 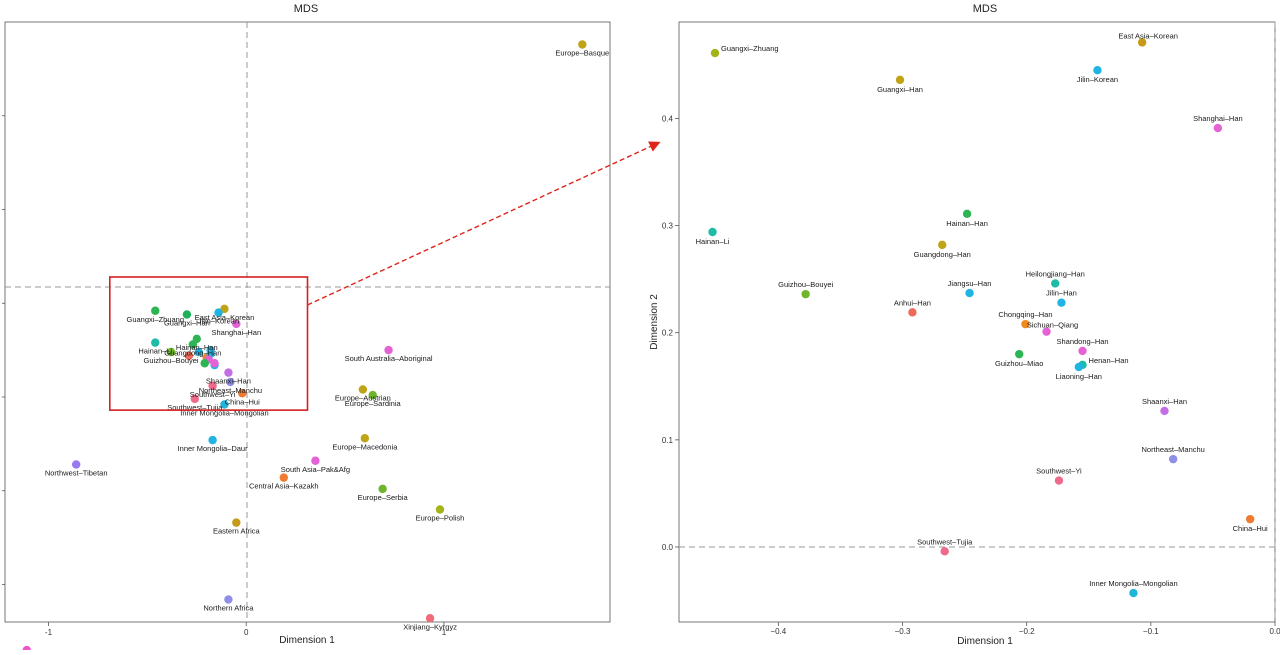 What do you see at coordinates (213, 448) in the screenshot?
I see `left-label-inner-mongolia-daur: Inner Mongolia–Daur` at bounding box center [213, 448].